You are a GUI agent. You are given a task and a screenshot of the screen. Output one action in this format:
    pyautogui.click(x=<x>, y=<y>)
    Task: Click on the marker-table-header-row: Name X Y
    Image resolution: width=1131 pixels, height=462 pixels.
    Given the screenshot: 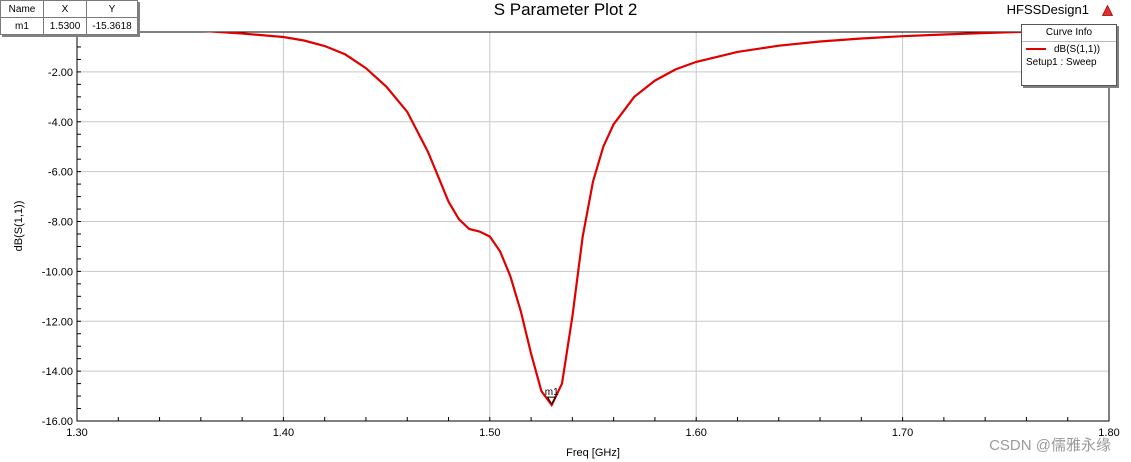 What is the action you would take?
    pyautogui.click(x=69, y=9)
    